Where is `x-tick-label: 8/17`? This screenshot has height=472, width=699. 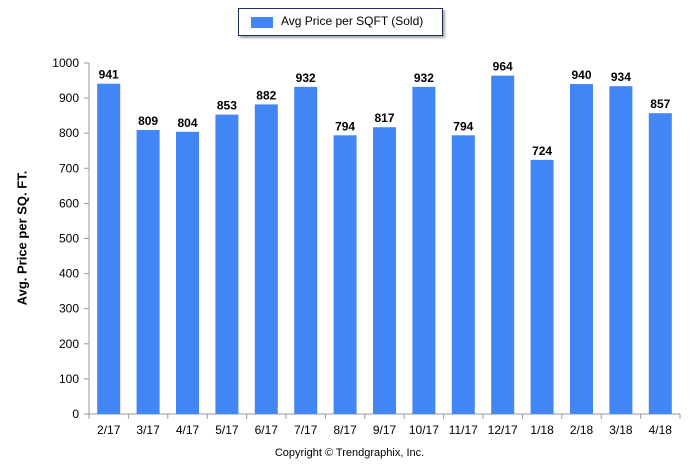 x-tick-label: 8/17 is located at coordinates (345, 430).